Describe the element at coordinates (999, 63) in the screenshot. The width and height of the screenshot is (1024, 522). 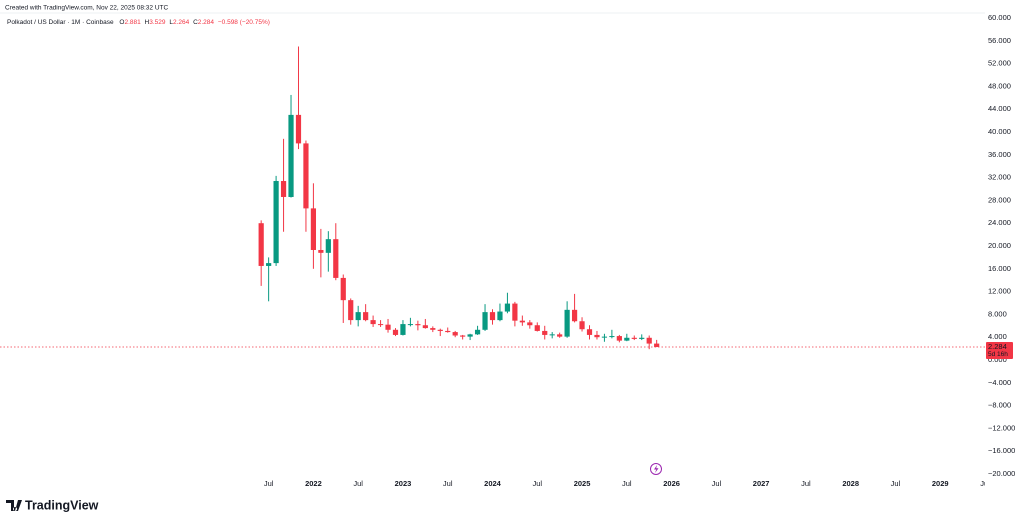
I see `y-tick-label: 52.000` at that location.